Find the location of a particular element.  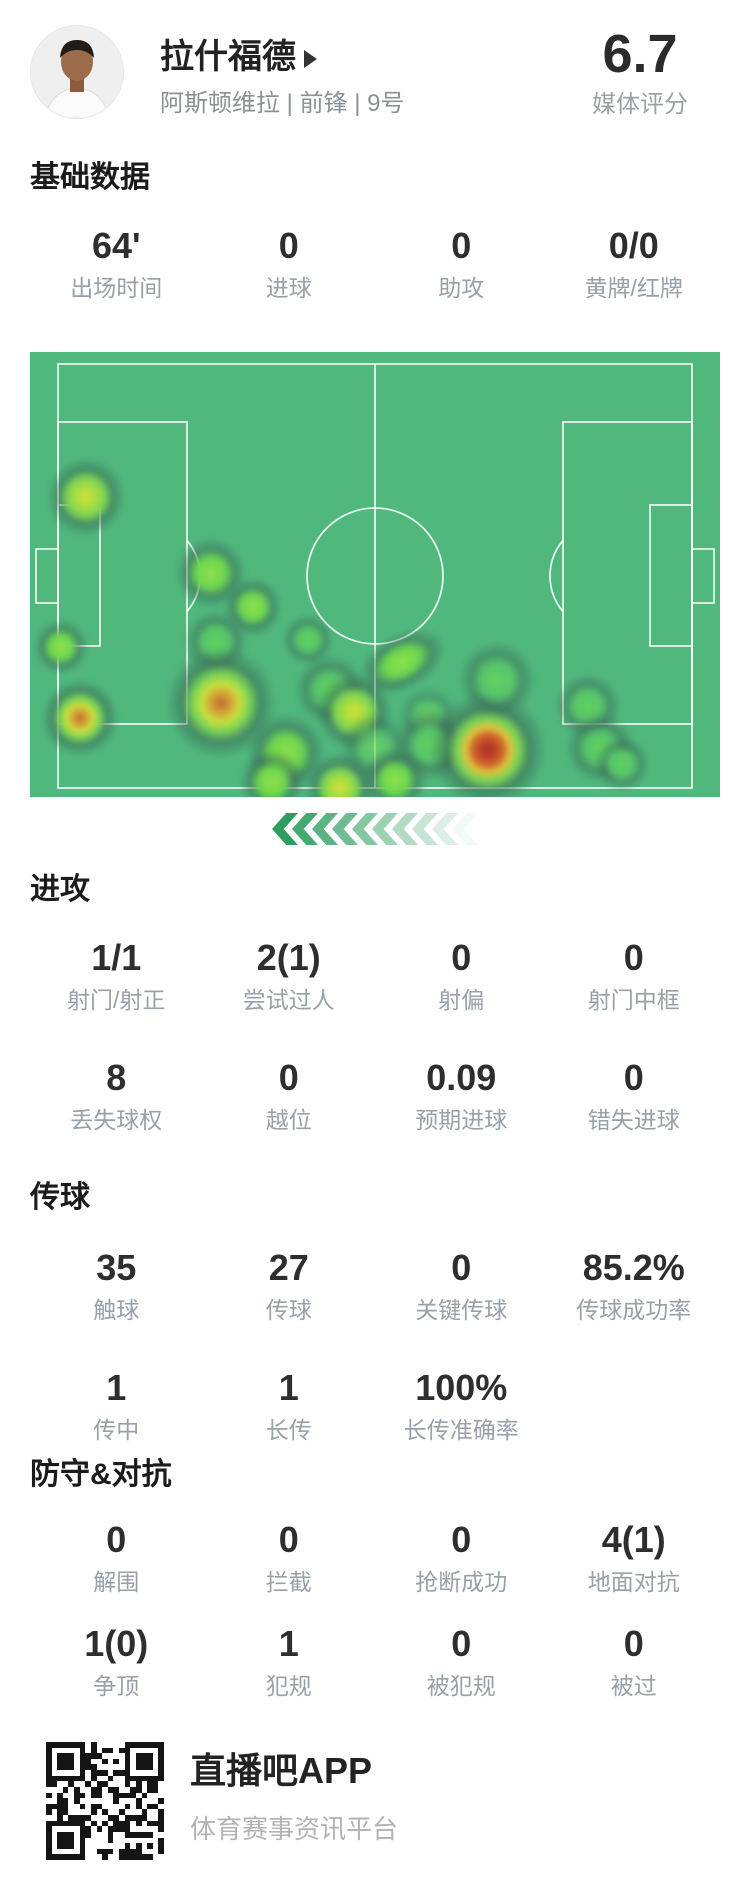

stat-key-passes: 0 关键传球 is located at coordinates (461, 1285).